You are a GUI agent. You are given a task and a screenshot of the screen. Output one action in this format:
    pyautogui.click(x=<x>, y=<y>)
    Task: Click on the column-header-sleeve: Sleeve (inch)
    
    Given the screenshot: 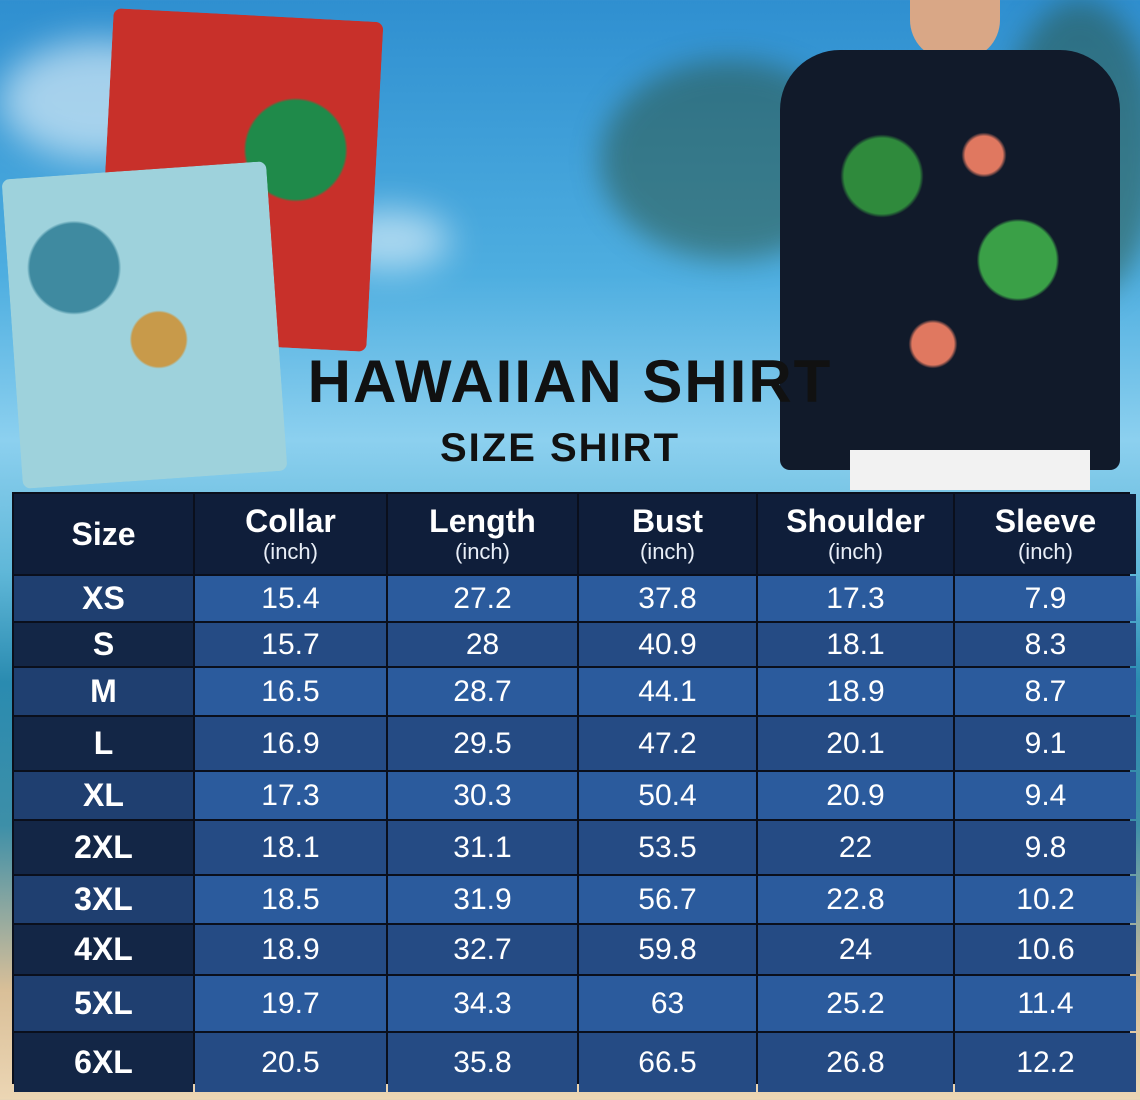 What is the action you would take?
    pyautogui.click(x=1045, y=534)
    